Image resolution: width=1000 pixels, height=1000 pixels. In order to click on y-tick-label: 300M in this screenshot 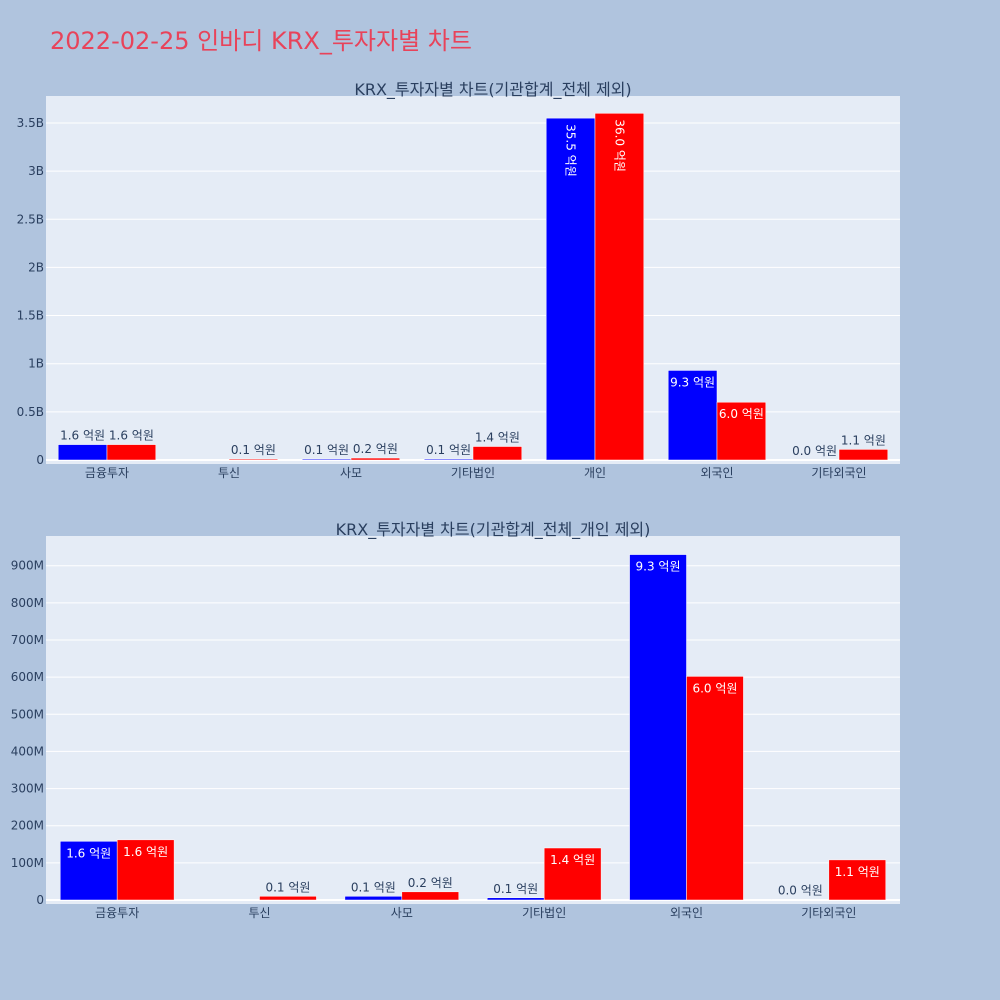, I will do `click(27, 789)`.